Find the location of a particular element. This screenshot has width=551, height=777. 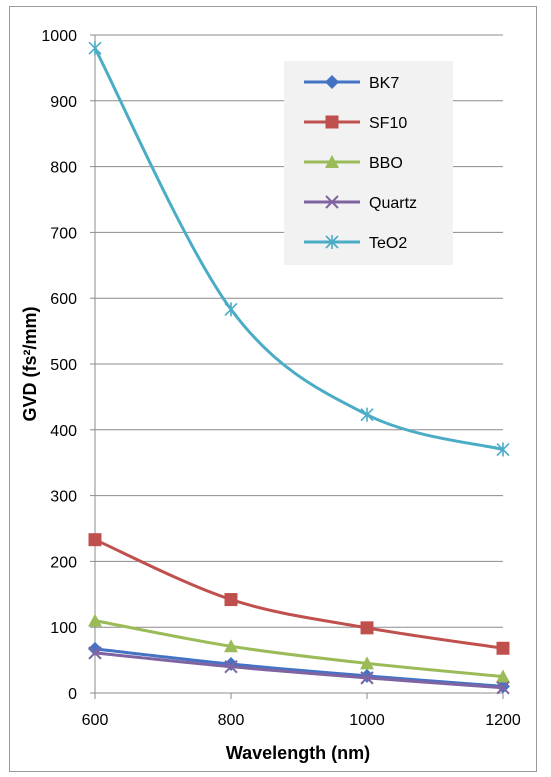

y-axis-title: GVD (fs²/mm) is located at coordinates (30, 363).